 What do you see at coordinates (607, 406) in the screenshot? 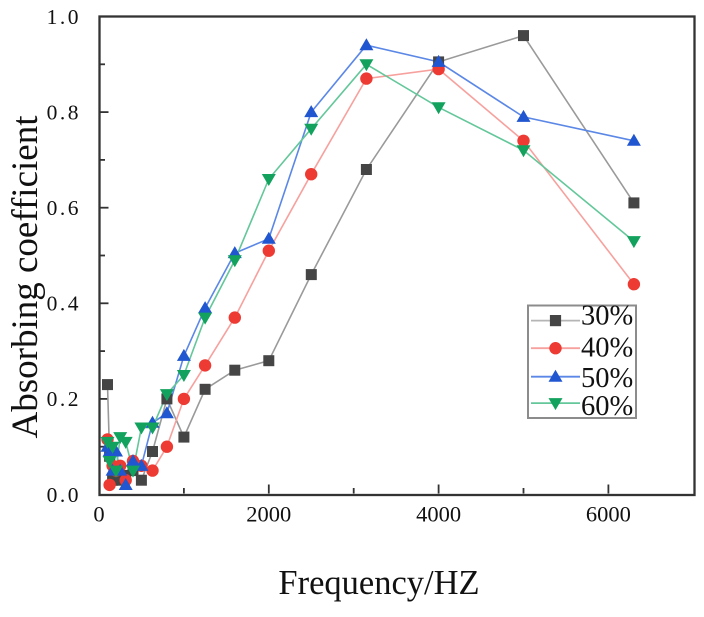
I see `svg-text: 60%` at bounding box center [607, 406].